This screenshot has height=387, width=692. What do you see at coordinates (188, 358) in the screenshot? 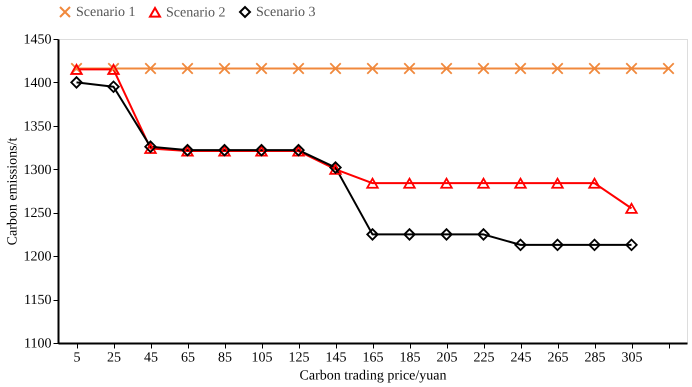
I see `x-tick-label: 65` at bounding box center [188, 358].